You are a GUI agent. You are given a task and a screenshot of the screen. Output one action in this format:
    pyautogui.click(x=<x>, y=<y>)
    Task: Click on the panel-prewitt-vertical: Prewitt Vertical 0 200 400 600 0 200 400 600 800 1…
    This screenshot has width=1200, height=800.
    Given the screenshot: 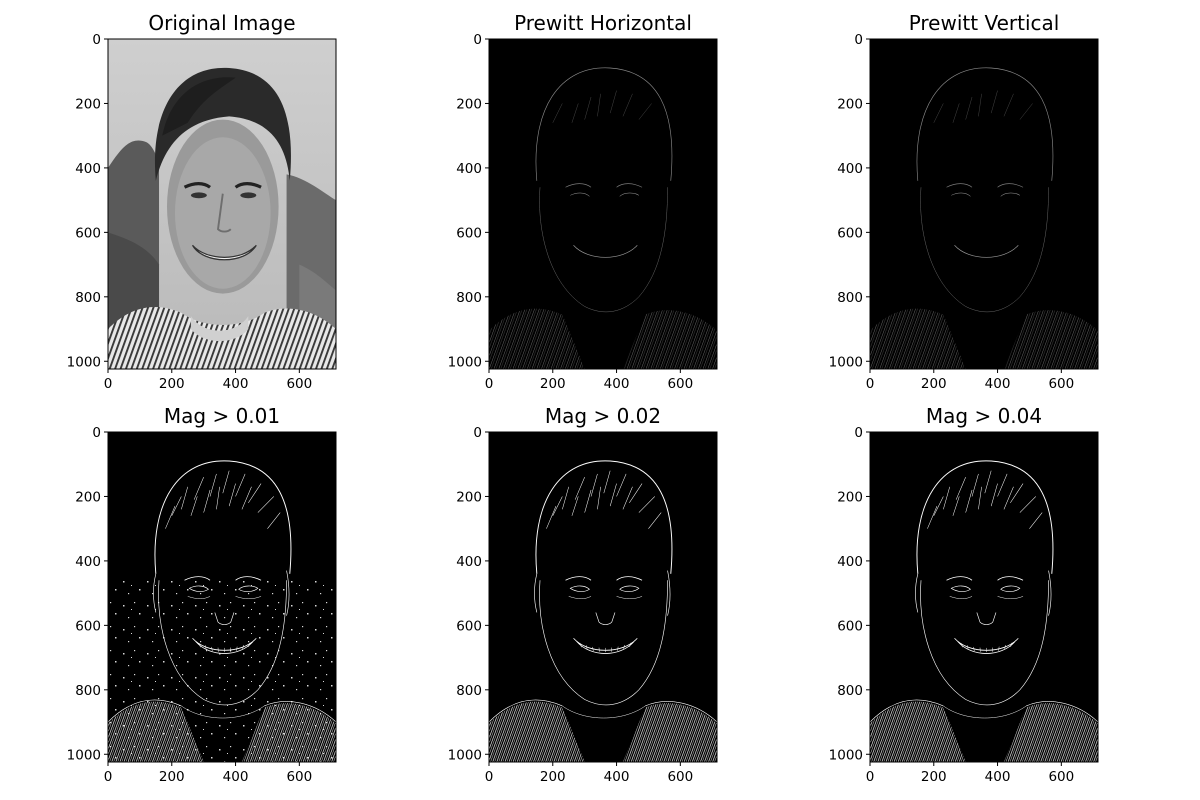 What is the action you would take?
    pyautogui.click(x=964, y=201)
    